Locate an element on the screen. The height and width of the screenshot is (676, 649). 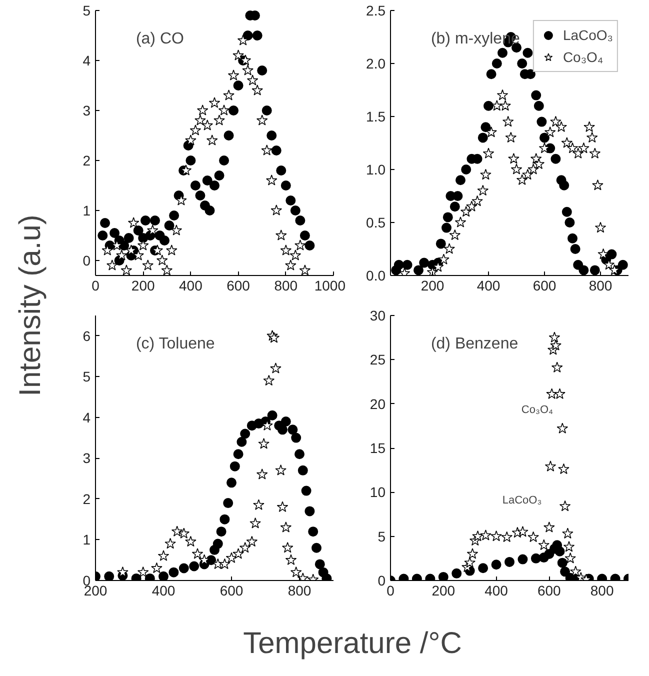
y-tick-label: 2.0 is located at coordinates (376, 64).